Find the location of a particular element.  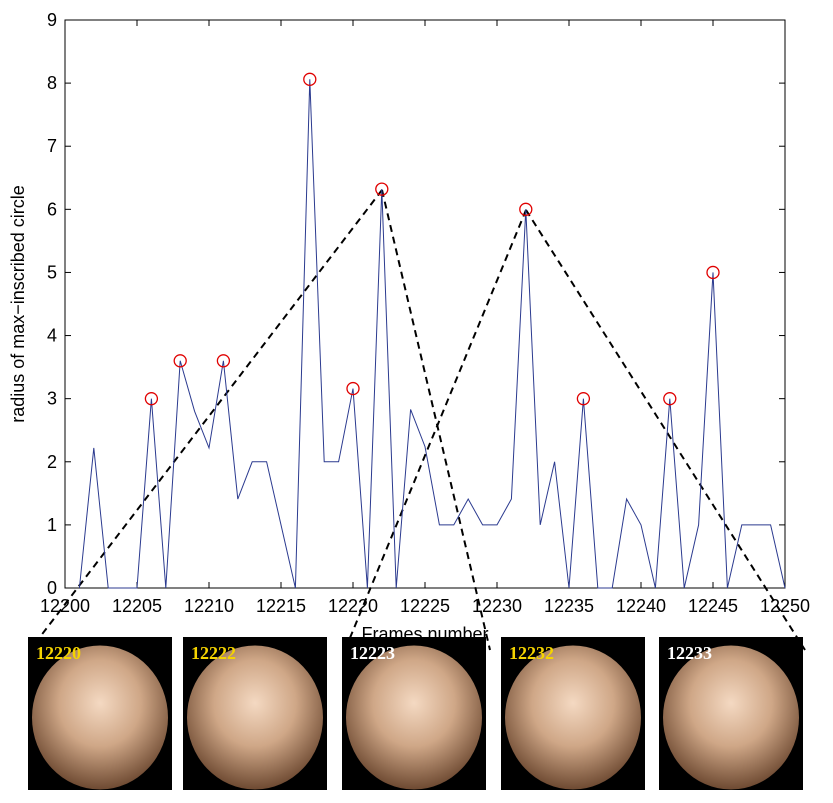

y-tick-label: 7 is located at coordinates (52, 146).